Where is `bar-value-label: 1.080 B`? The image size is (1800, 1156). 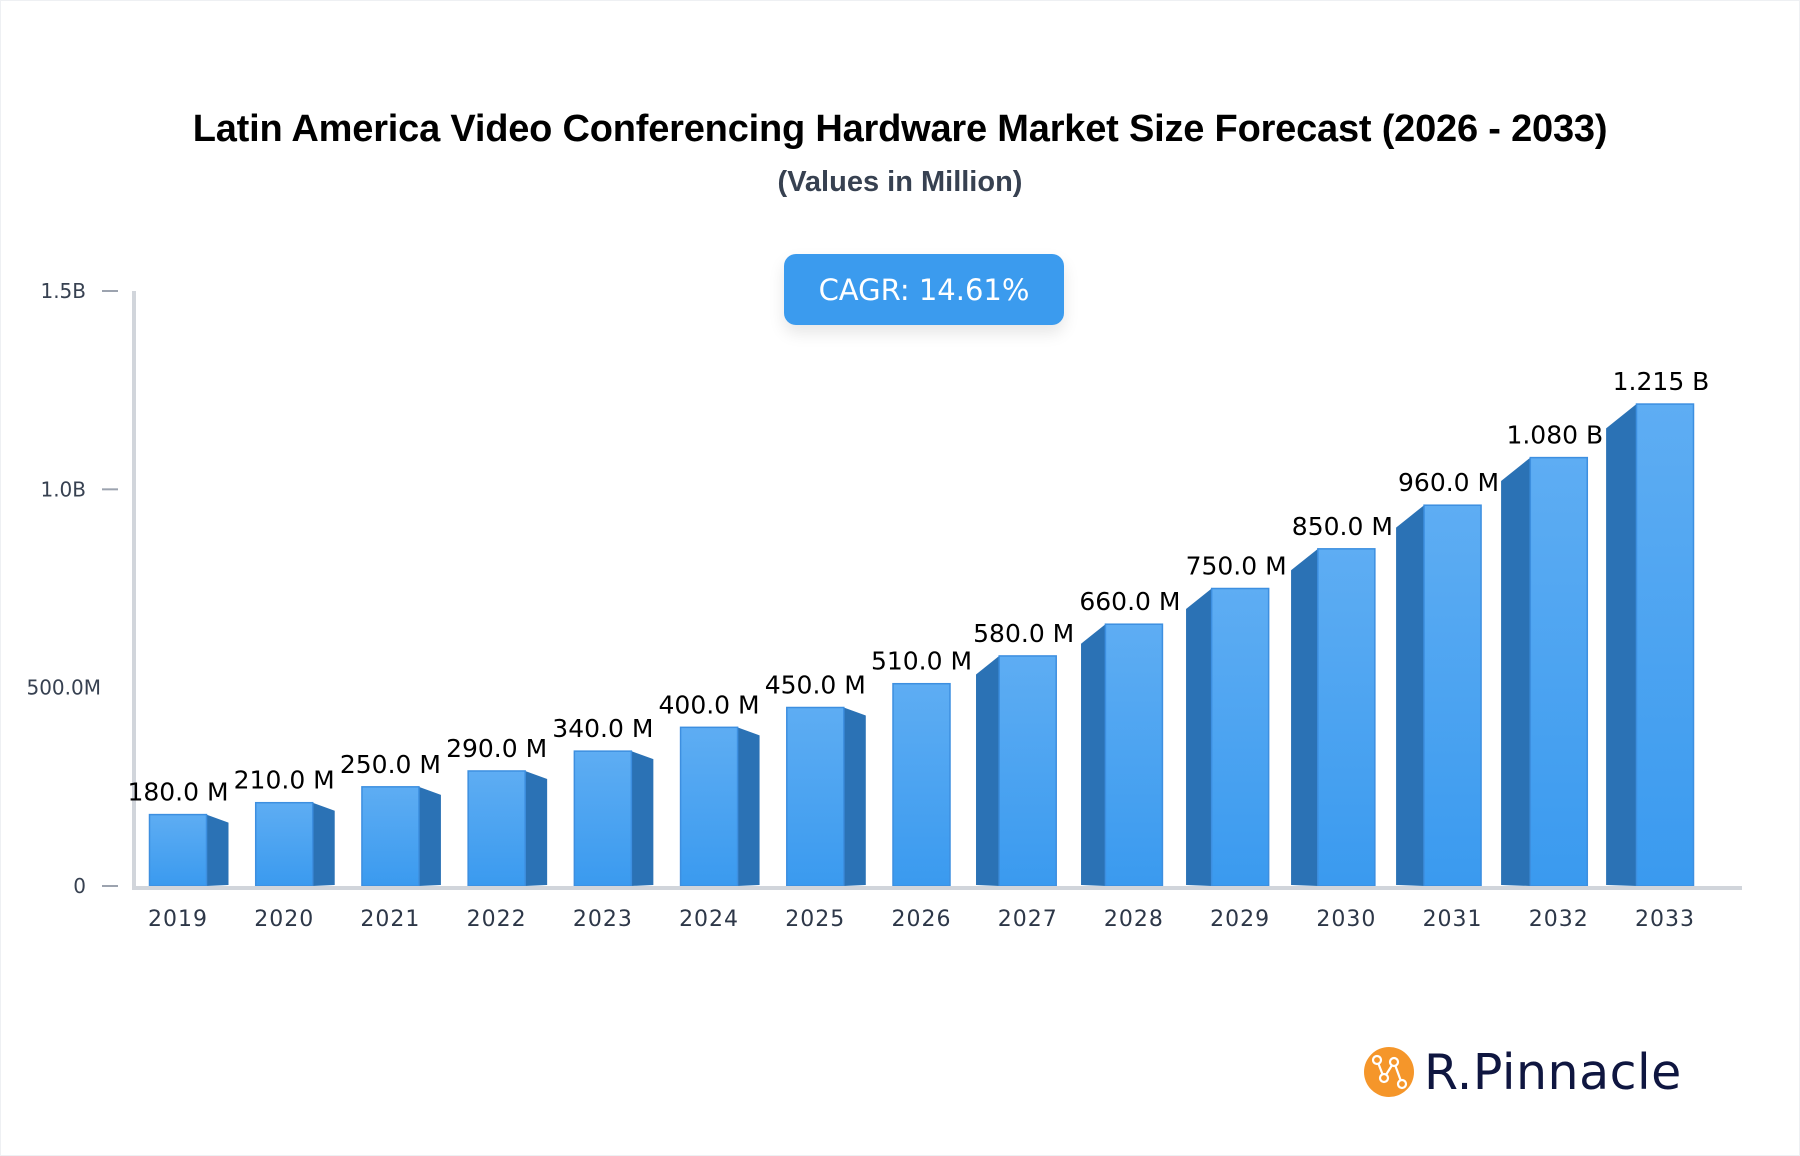
bar-value-label: 1.080 B is located at coordinates (1554, 435).